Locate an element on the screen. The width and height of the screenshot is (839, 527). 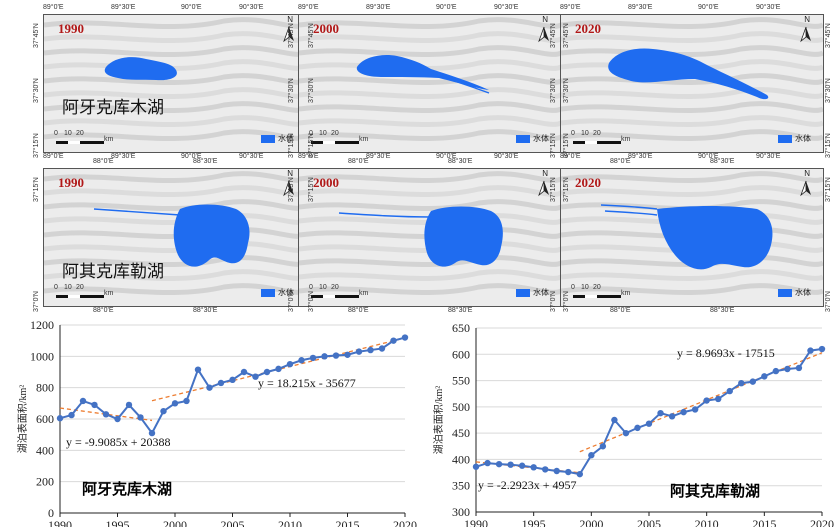
chart-title-aqqikkol: 阿其克库勒湖 is located at coordinates (715, 491).